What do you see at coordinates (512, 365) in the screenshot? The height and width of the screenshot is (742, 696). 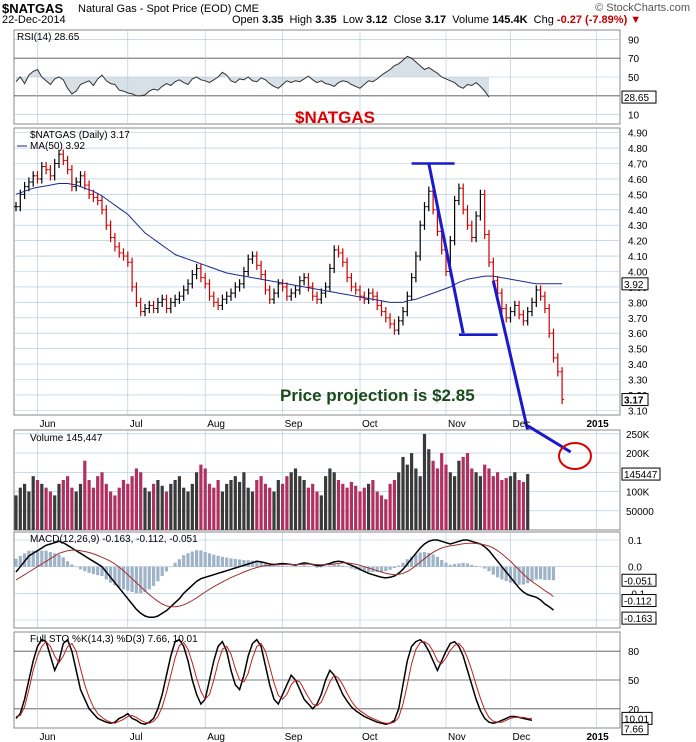 I see `trend-line-projection` at bounding box center [512, 365].